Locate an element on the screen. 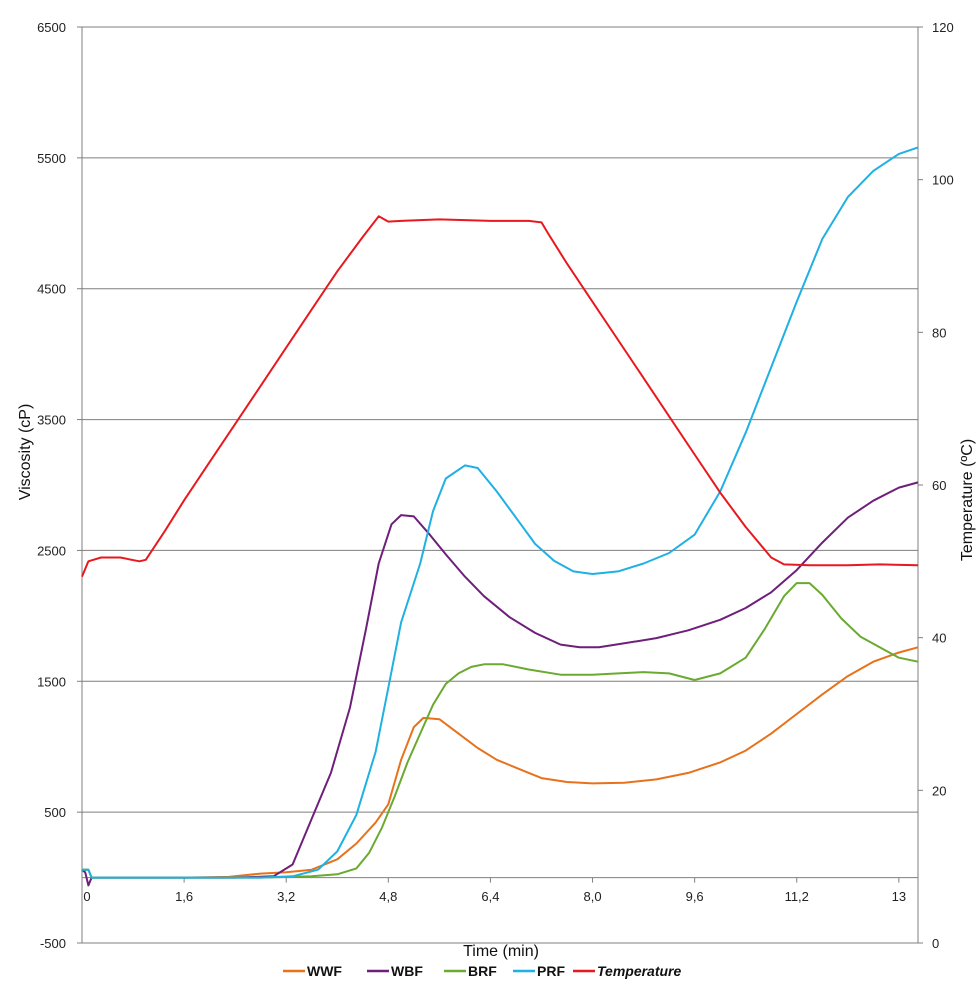 The width and height of the screenshot is (978, 988). legend-label-wbf: WBF is located at coordinates (407, 971).